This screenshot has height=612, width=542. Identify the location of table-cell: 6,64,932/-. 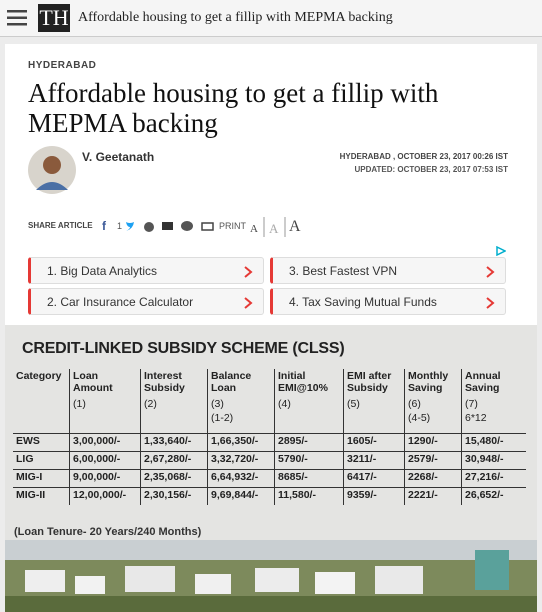
(241, 478).